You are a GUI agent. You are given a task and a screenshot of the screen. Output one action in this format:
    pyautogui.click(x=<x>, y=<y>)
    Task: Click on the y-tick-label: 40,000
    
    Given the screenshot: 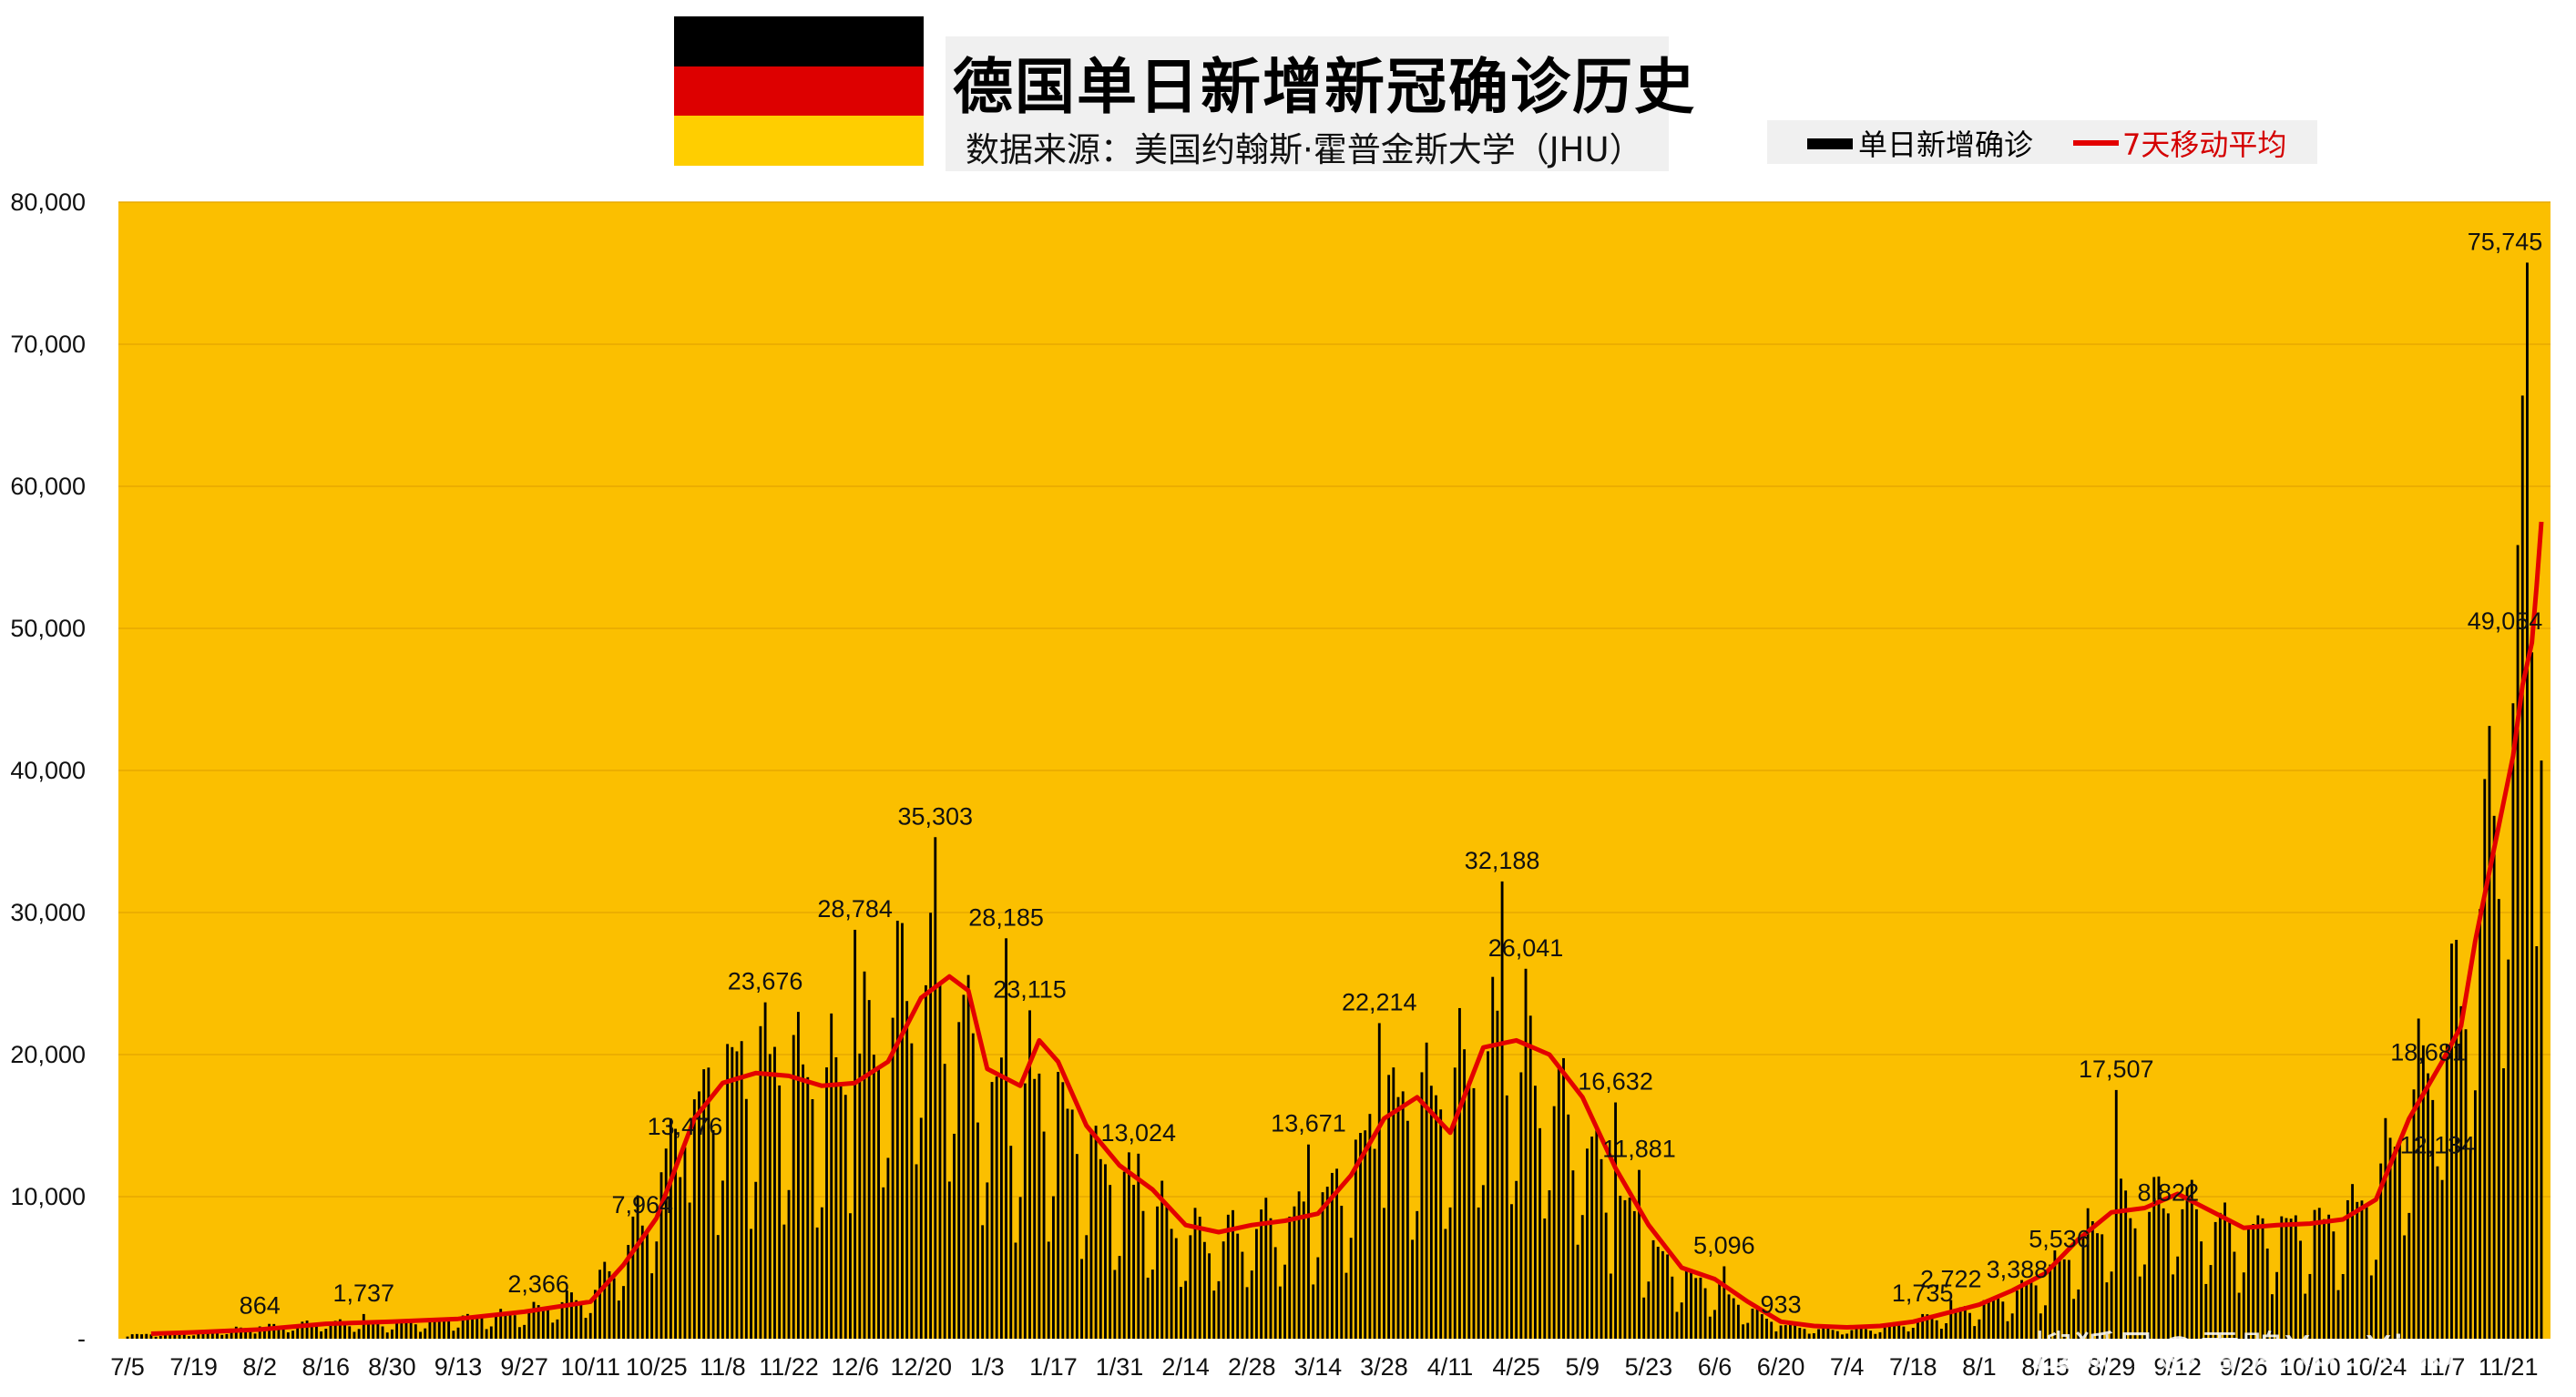 What is the action you would take?
    pyautogui.click(x=48, y=771)
    